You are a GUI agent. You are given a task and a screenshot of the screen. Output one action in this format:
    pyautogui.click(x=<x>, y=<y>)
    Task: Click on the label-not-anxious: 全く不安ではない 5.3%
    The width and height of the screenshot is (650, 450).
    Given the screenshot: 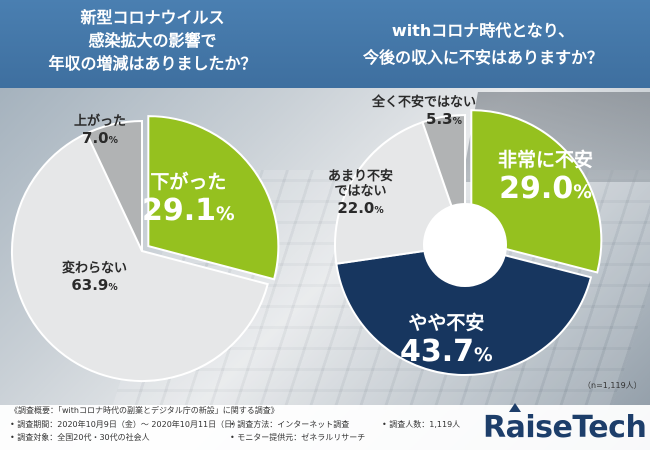 What is the action you would take?
    pyautogui.click(x=424, y=111)
    